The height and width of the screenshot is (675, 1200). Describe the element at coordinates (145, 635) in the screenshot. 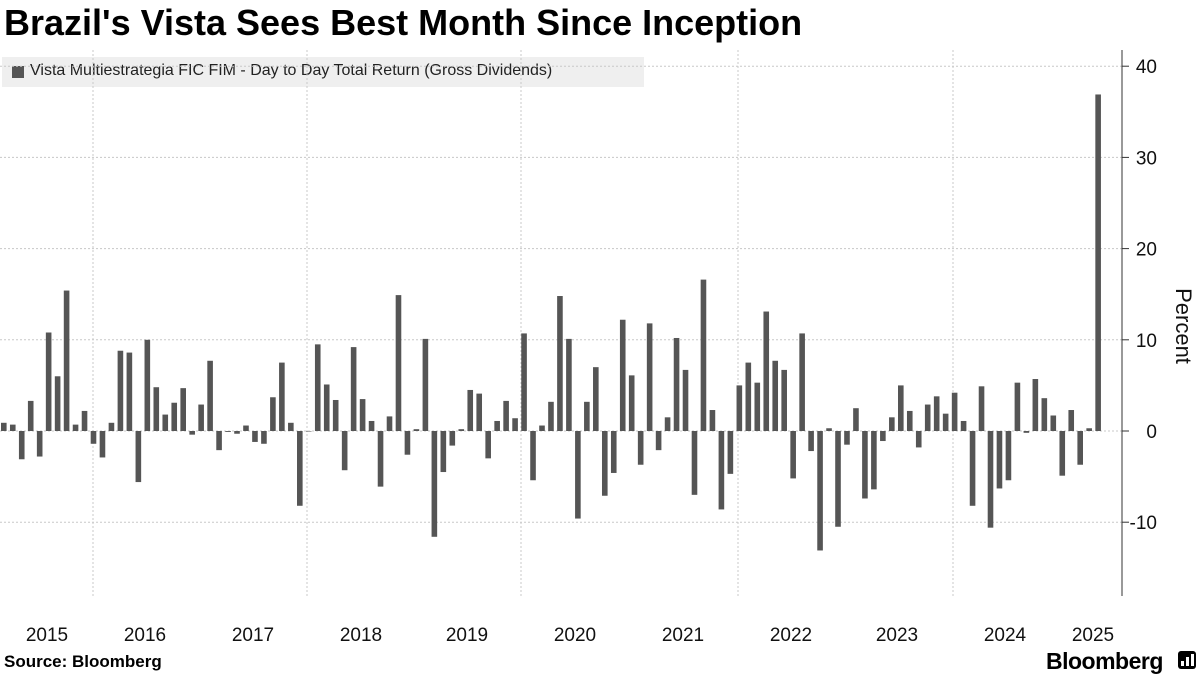

I see `x-tick-label: 2016` at that location.